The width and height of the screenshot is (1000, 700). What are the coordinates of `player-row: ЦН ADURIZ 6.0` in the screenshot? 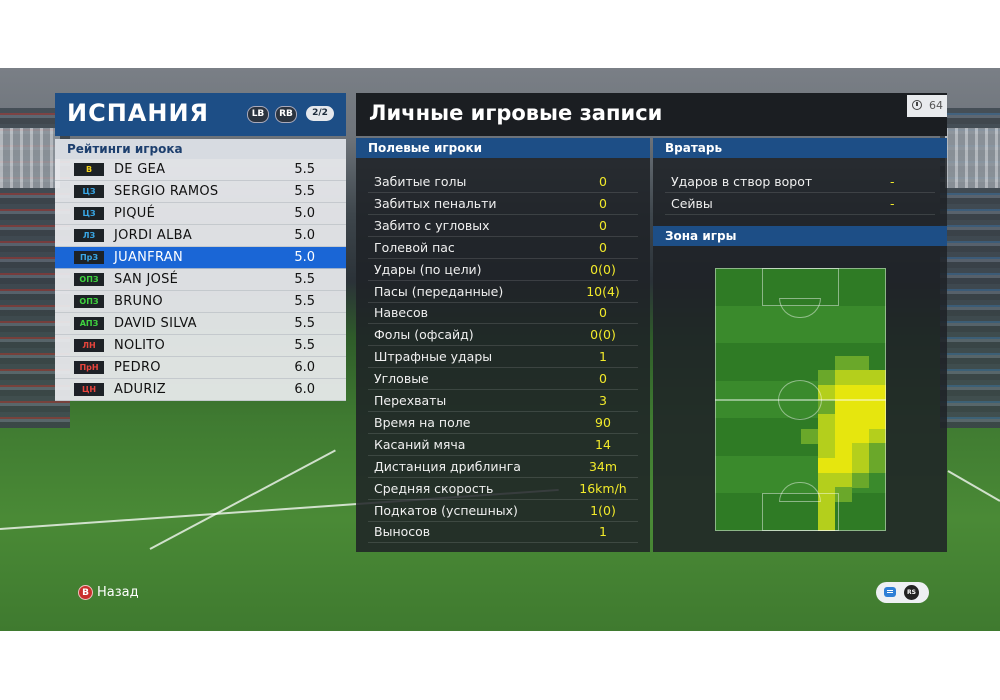 It's located at (200, 390).